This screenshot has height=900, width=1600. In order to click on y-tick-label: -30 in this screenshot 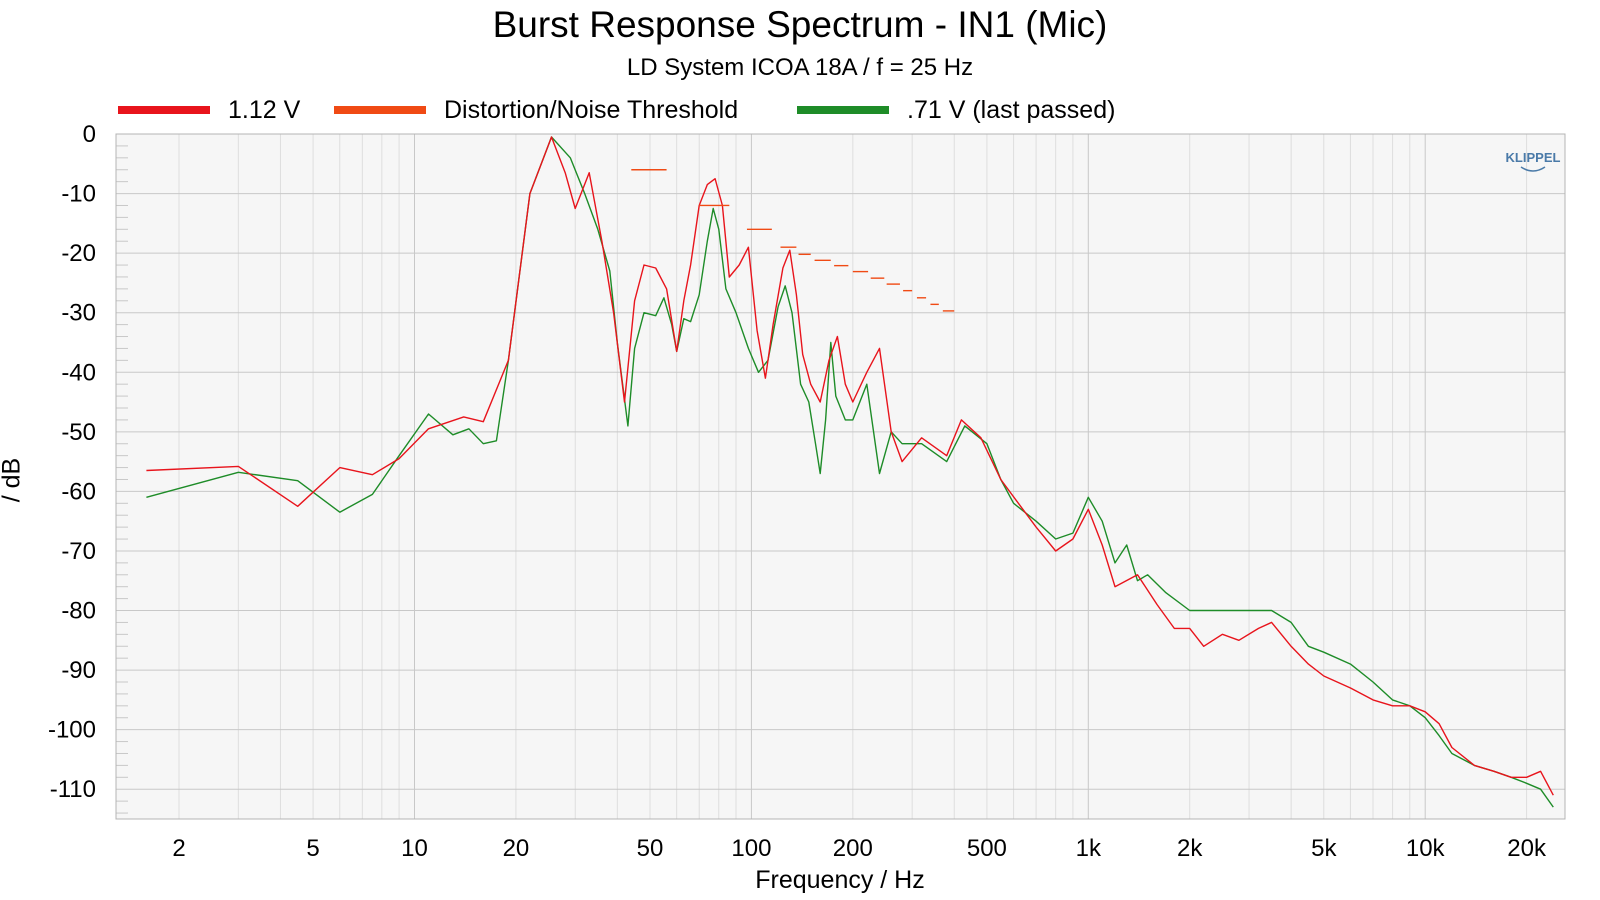, I will do `click(78, 313)`.